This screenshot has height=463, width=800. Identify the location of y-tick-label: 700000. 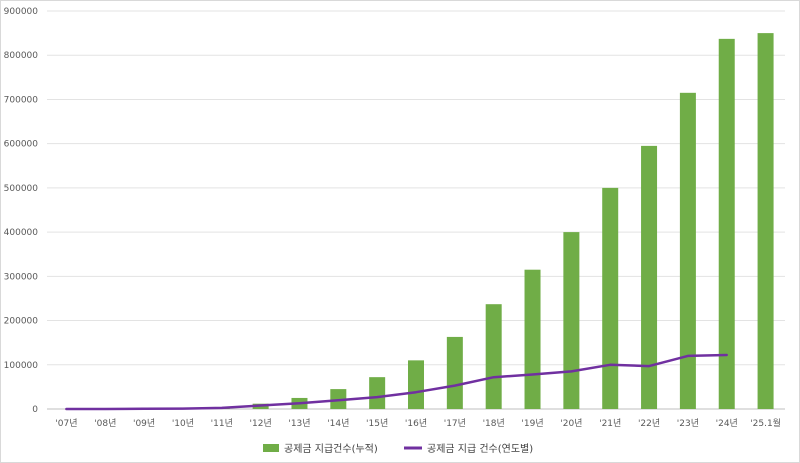
(21, 100).